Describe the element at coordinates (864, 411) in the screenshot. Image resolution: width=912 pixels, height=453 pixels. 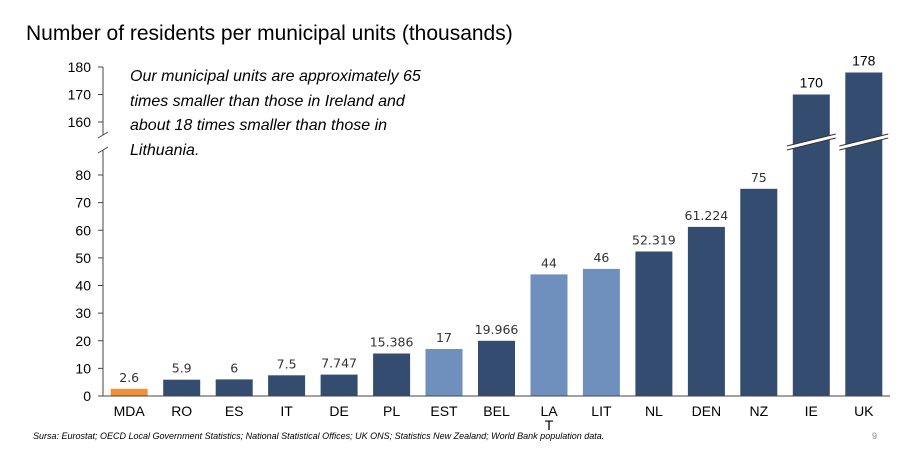
I see `category-label-uk: UK` at that location.